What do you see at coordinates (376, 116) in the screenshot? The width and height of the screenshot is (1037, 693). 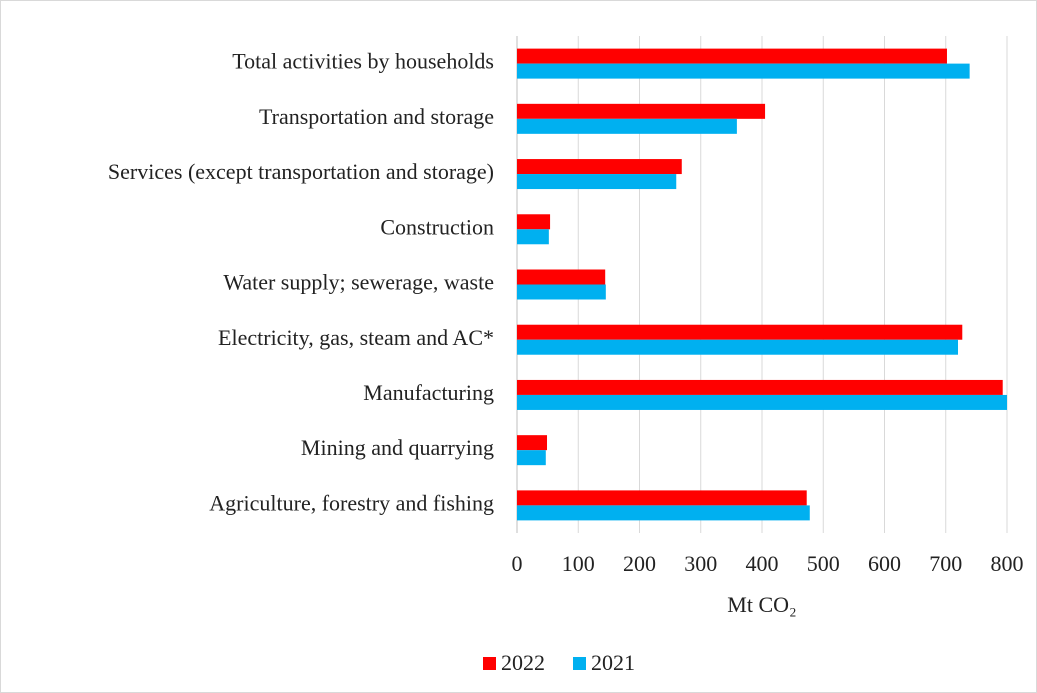 I see `y-tick-label: Transportation and storage` at bounding box center [376, 116].